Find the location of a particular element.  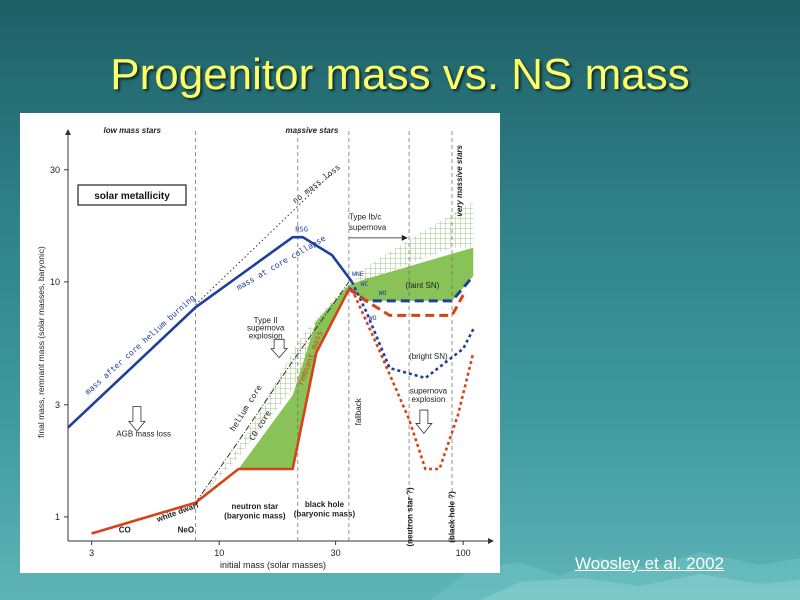

label-core-helium-burning: mass after core helium burning is located at coordinates (140, 344).